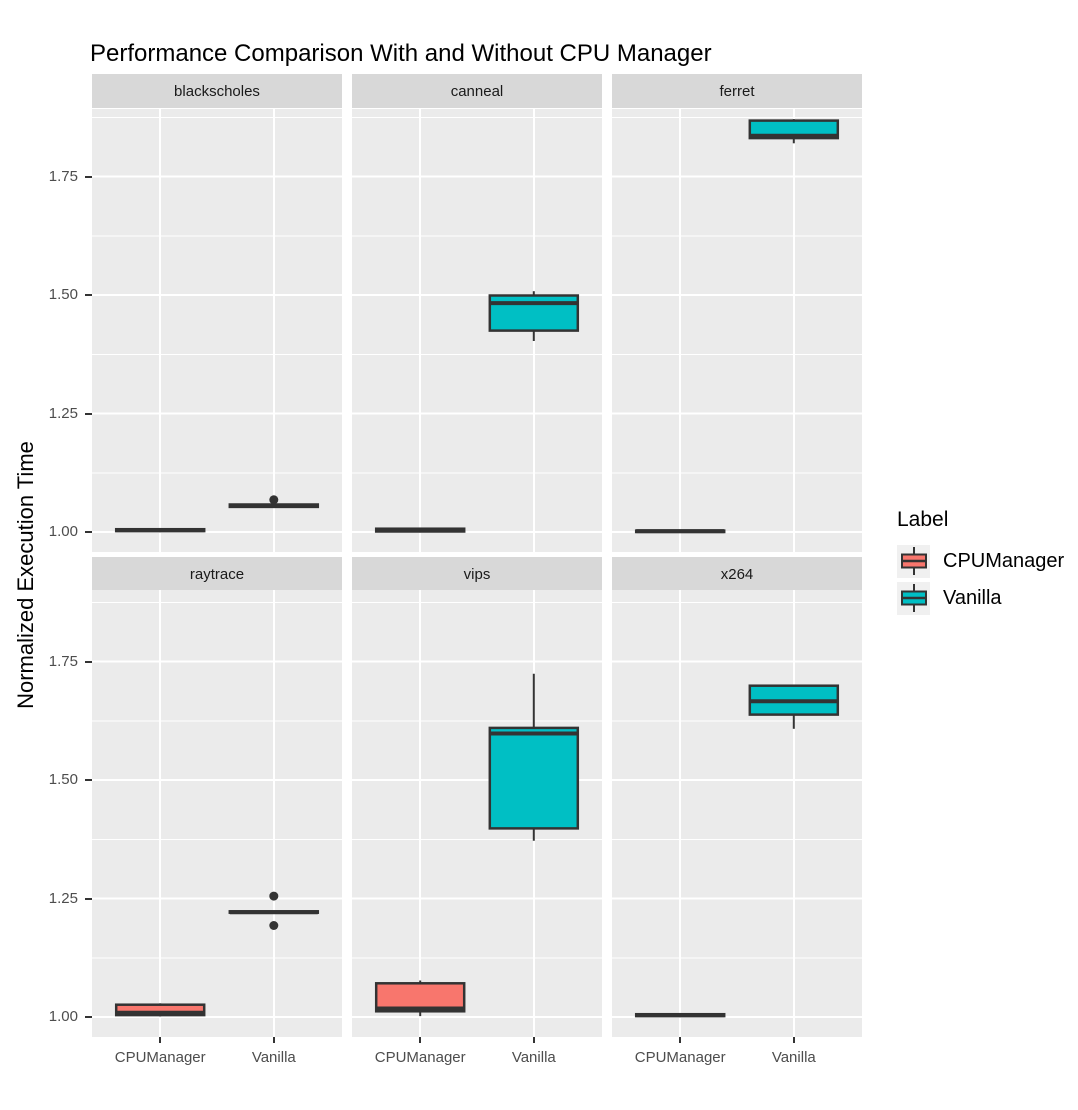  What do you see at coordinates (737, 330) in the screenshot?
I see `facet-panel-ferret` at bounding box center [737, 330].